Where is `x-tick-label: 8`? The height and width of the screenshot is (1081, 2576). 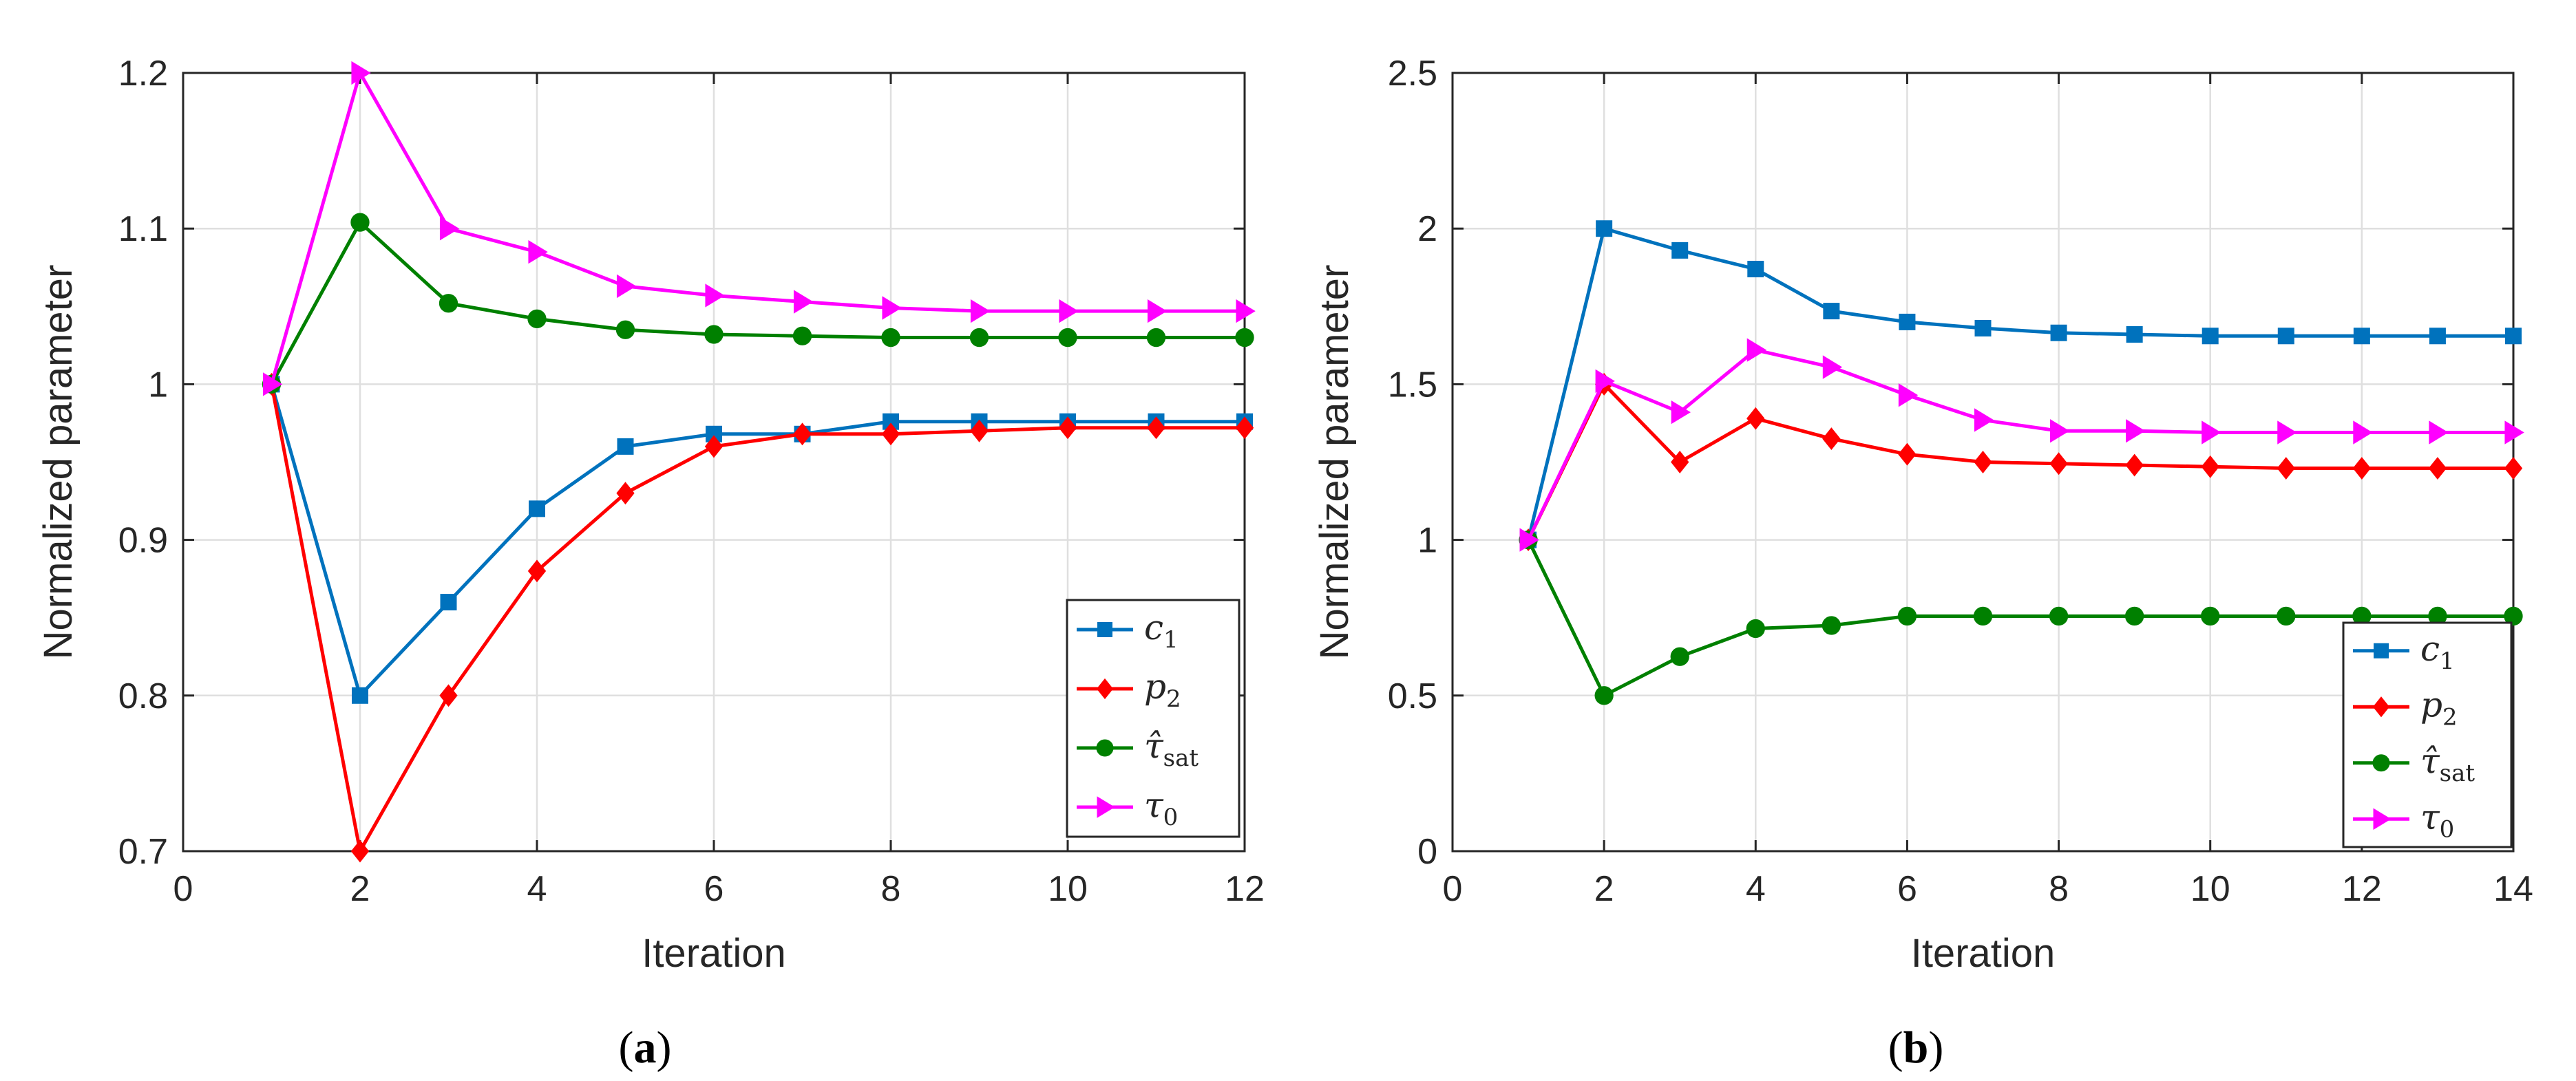 x-tick-label: 8 is located at coordinates (891, 889).